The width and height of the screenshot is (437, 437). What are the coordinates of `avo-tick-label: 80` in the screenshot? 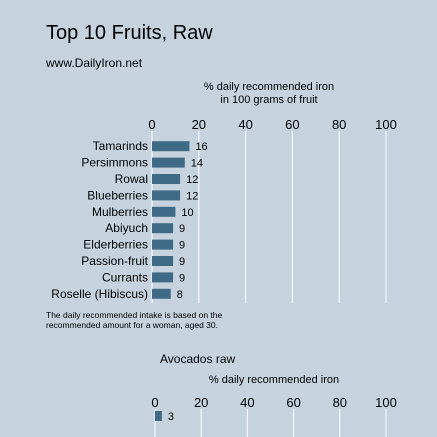 It's located at (340, 402).